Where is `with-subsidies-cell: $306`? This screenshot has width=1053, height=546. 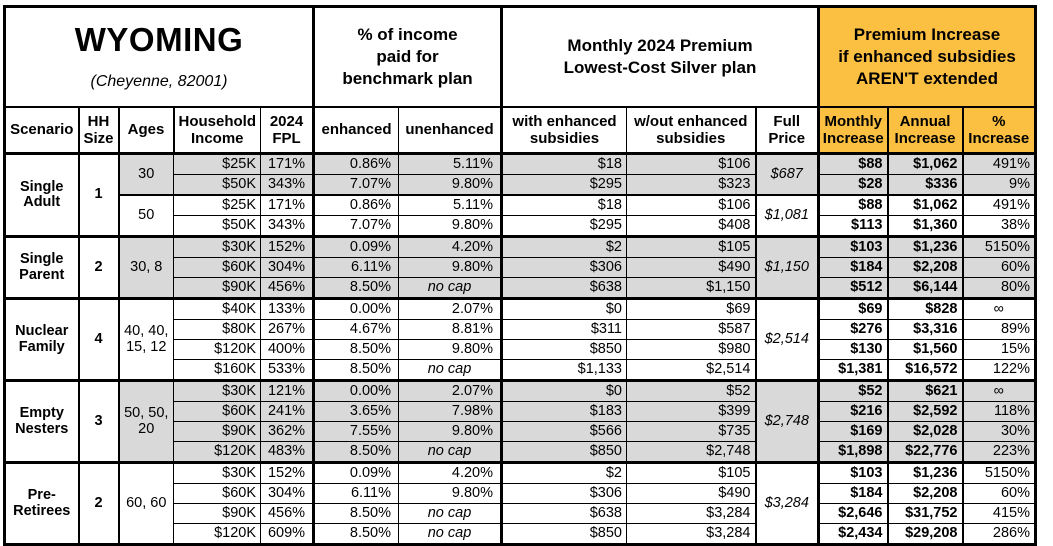 with-subsidies-cell: $306 is located at coordinates (563, 268).